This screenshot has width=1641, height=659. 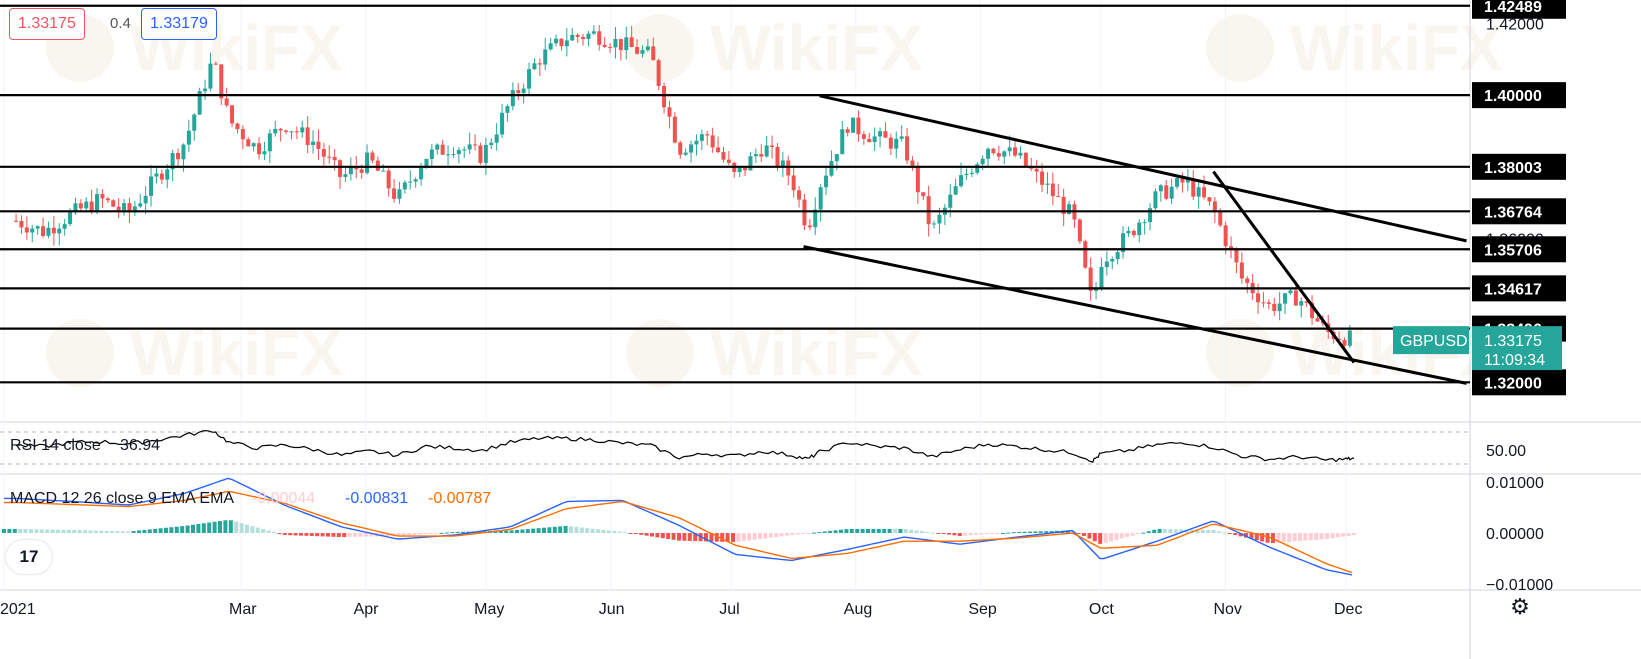 What do you see at coordinates (283, 498) in the screenshot?
I see `macd-hist-value: -0.00044` at bounding box center [283, 498].